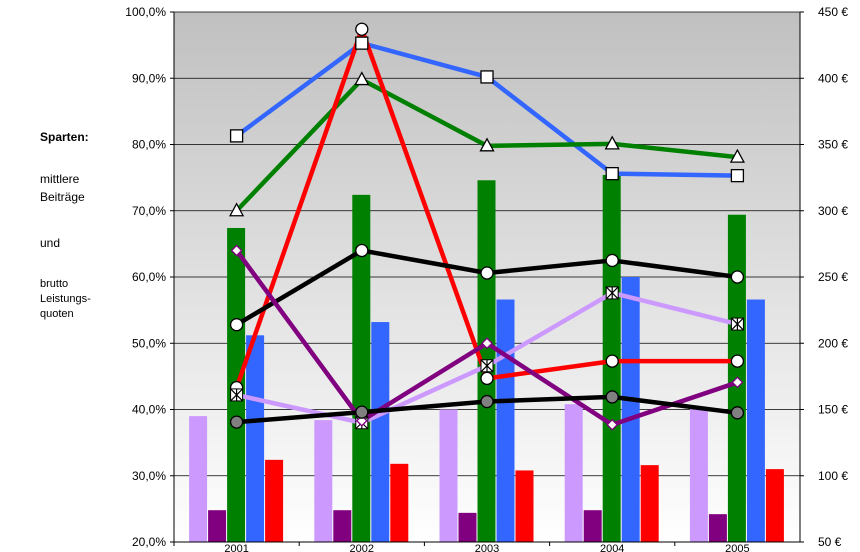 This screenshot has width=860, height=552. I want to click on left-tick-label: 80,0%, so click(149, 145).